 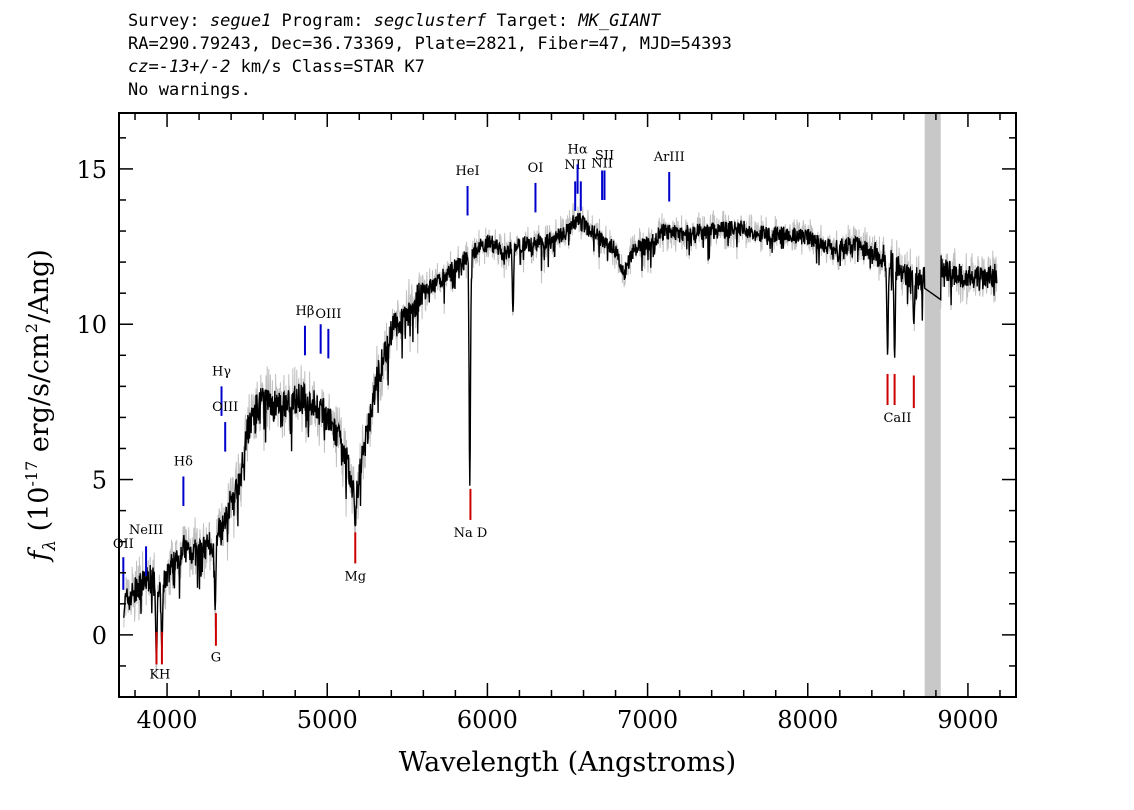 What do you see at coordinates (31, 328) in the screenshot?
I see `y-label-exp2: 2` at bounding box center [31, 328].